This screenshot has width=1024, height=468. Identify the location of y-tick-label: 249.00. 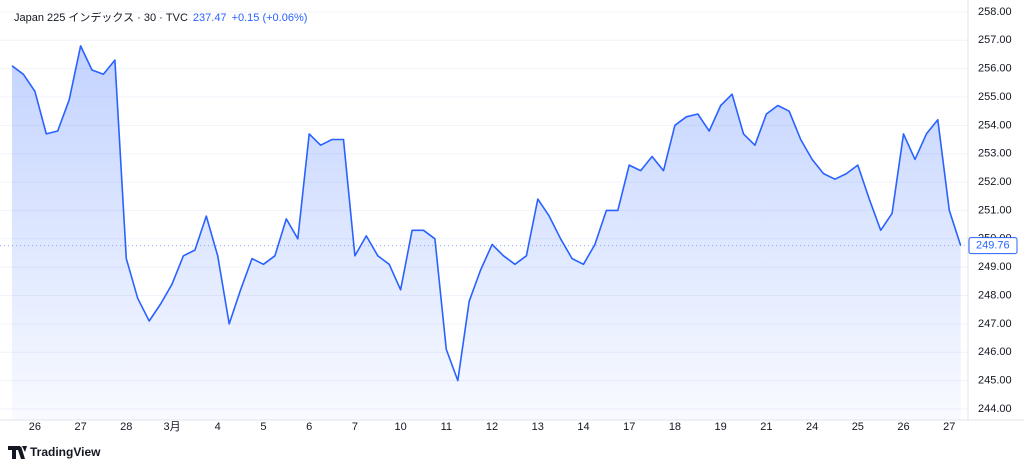
(995, 267).